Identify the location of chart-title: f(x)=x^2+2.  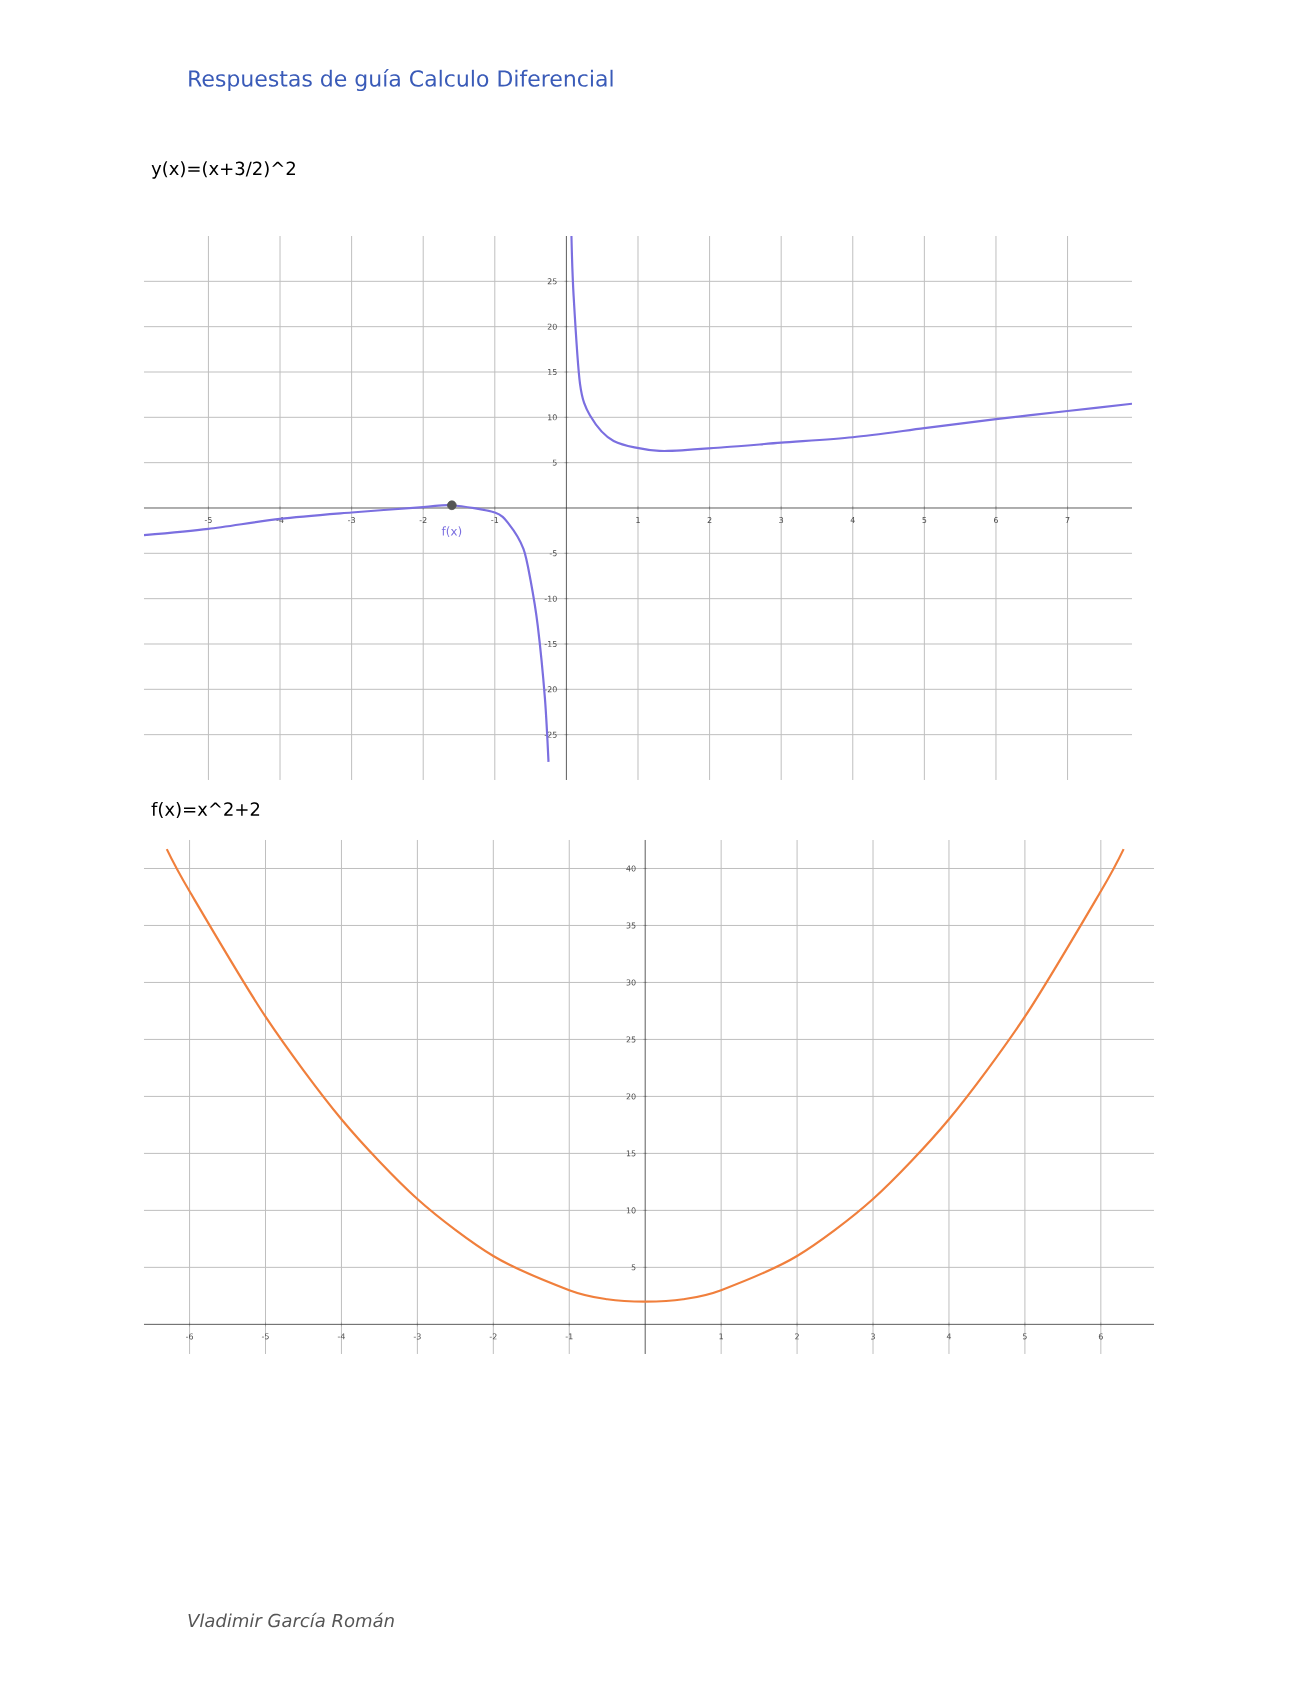
(205, 810).